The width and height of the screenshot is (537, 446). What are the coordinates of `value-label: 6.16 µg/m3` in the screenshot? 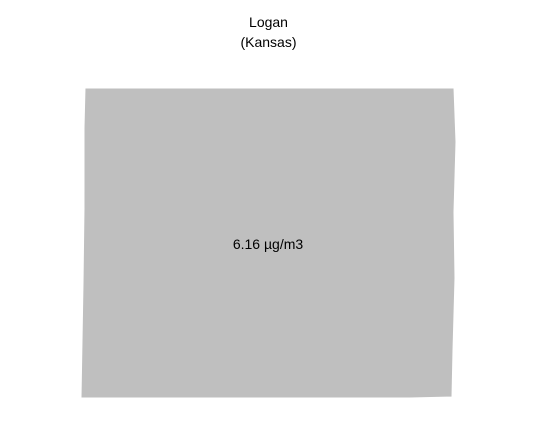 It's located at (268, 244).